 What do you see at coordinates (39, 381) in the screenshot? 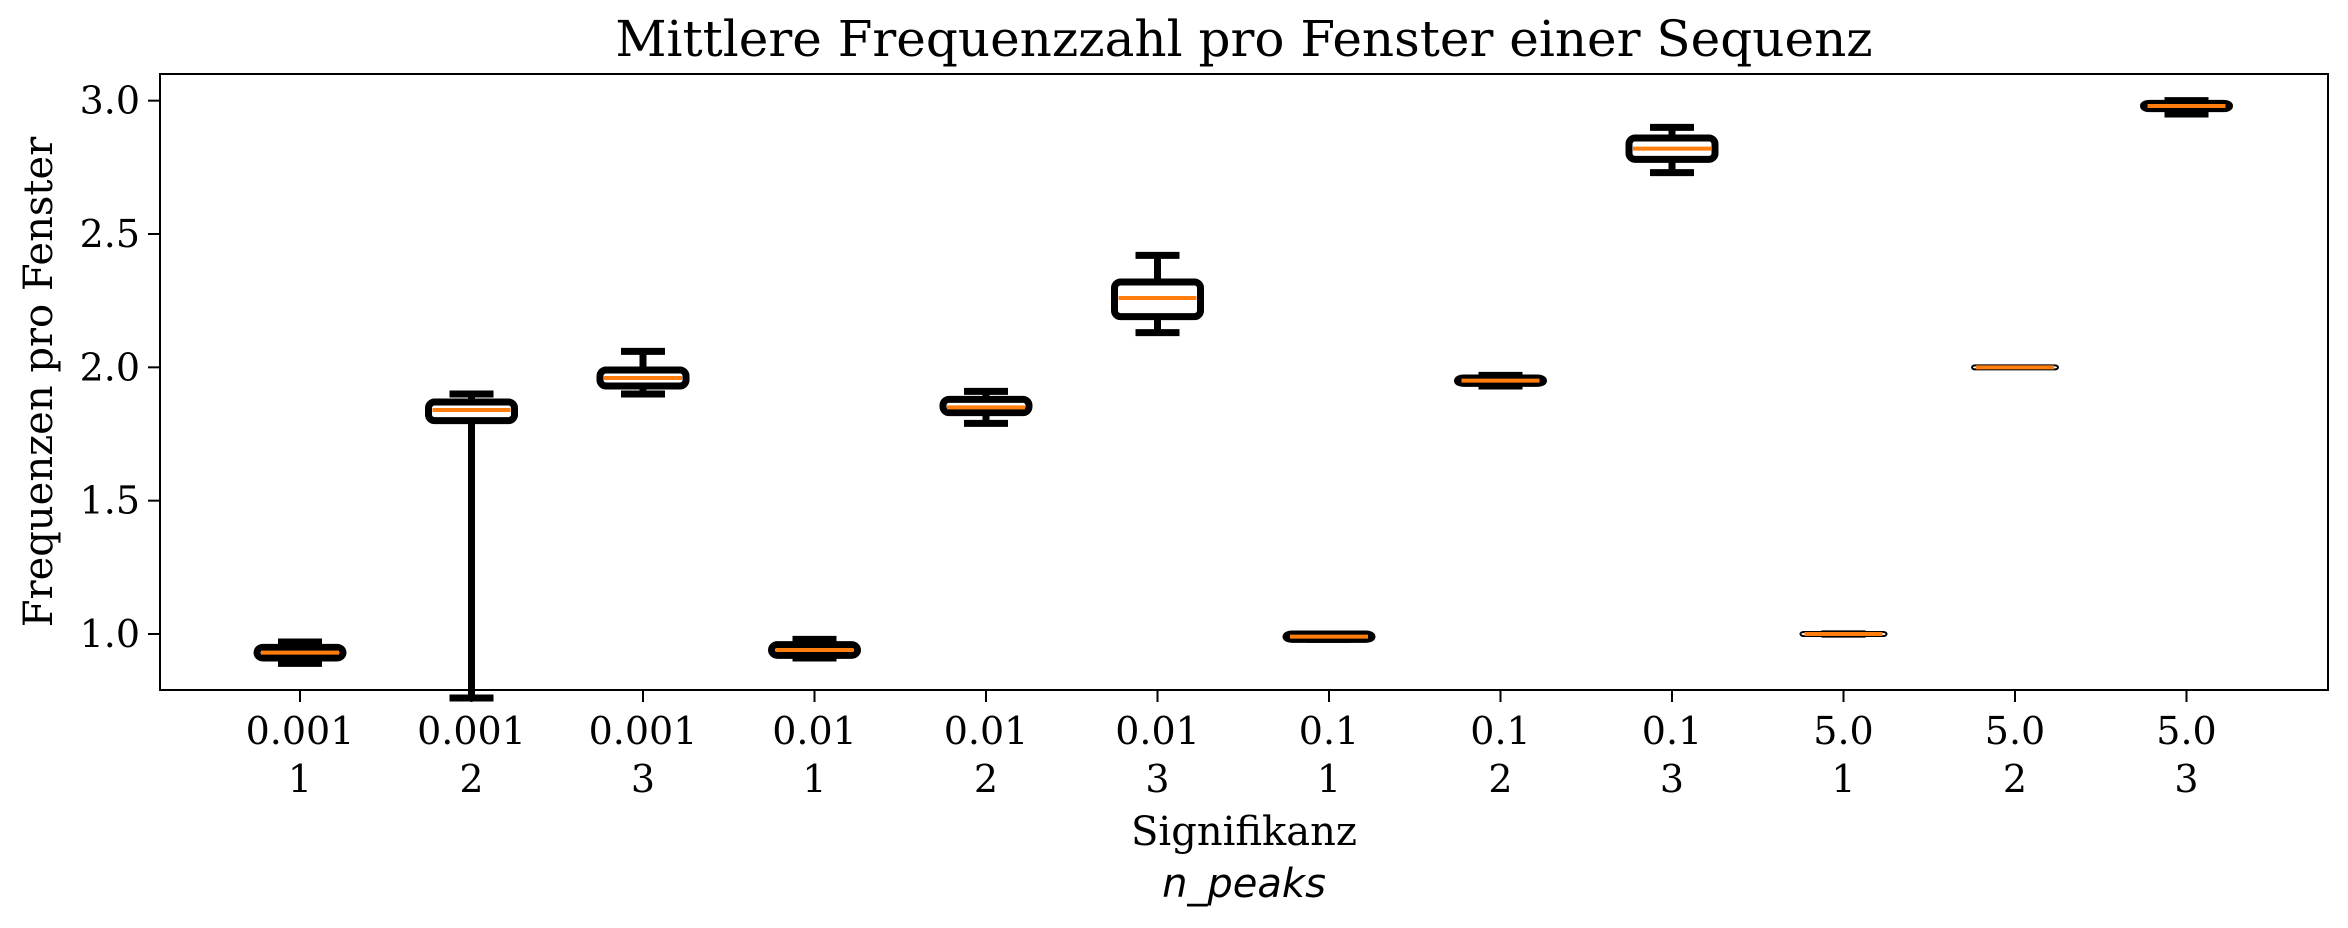
I see `y-axis-label: Frequenzen pro Fenster` at bounding box center [39, 381].